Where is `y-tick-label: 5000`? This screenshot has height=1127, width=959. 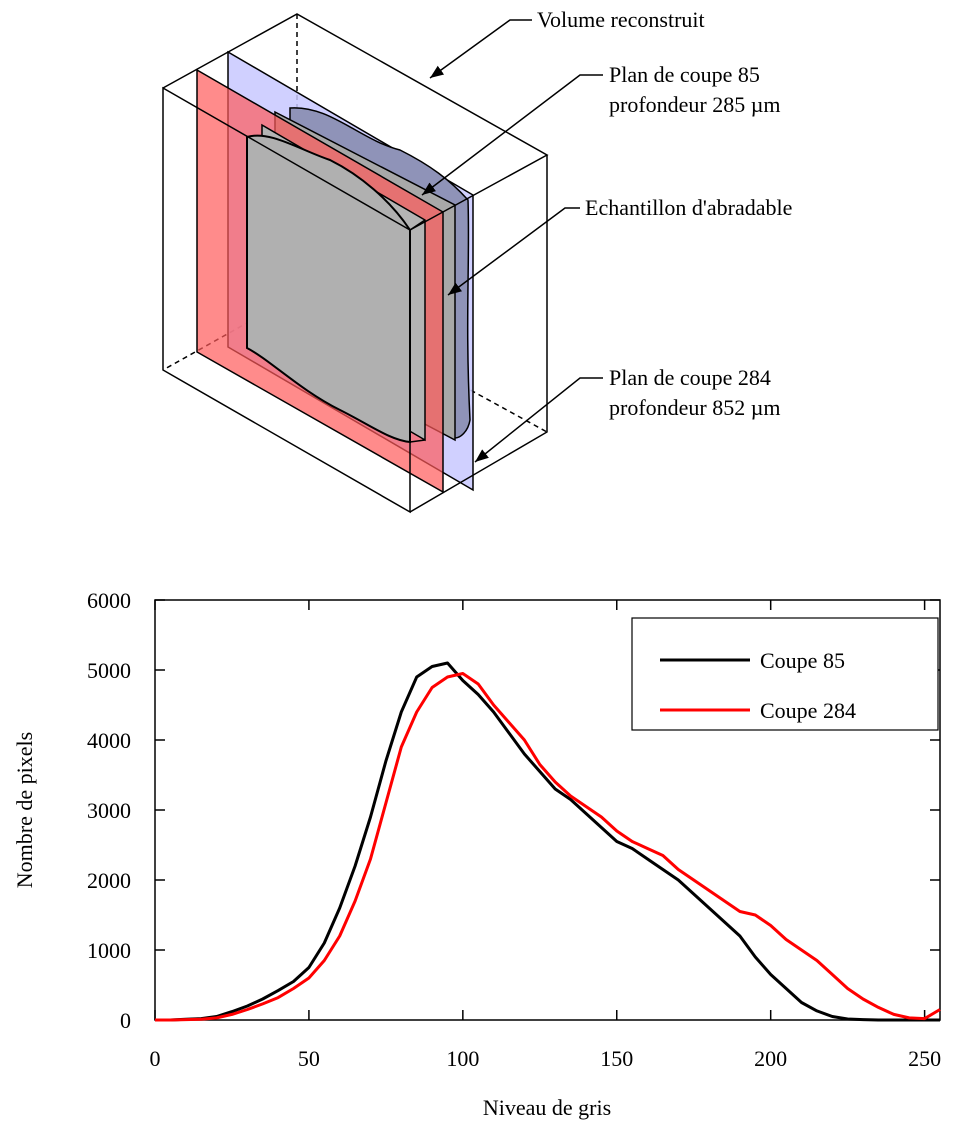 y-tick-label: 5000 is located at coordinates (109, 670).